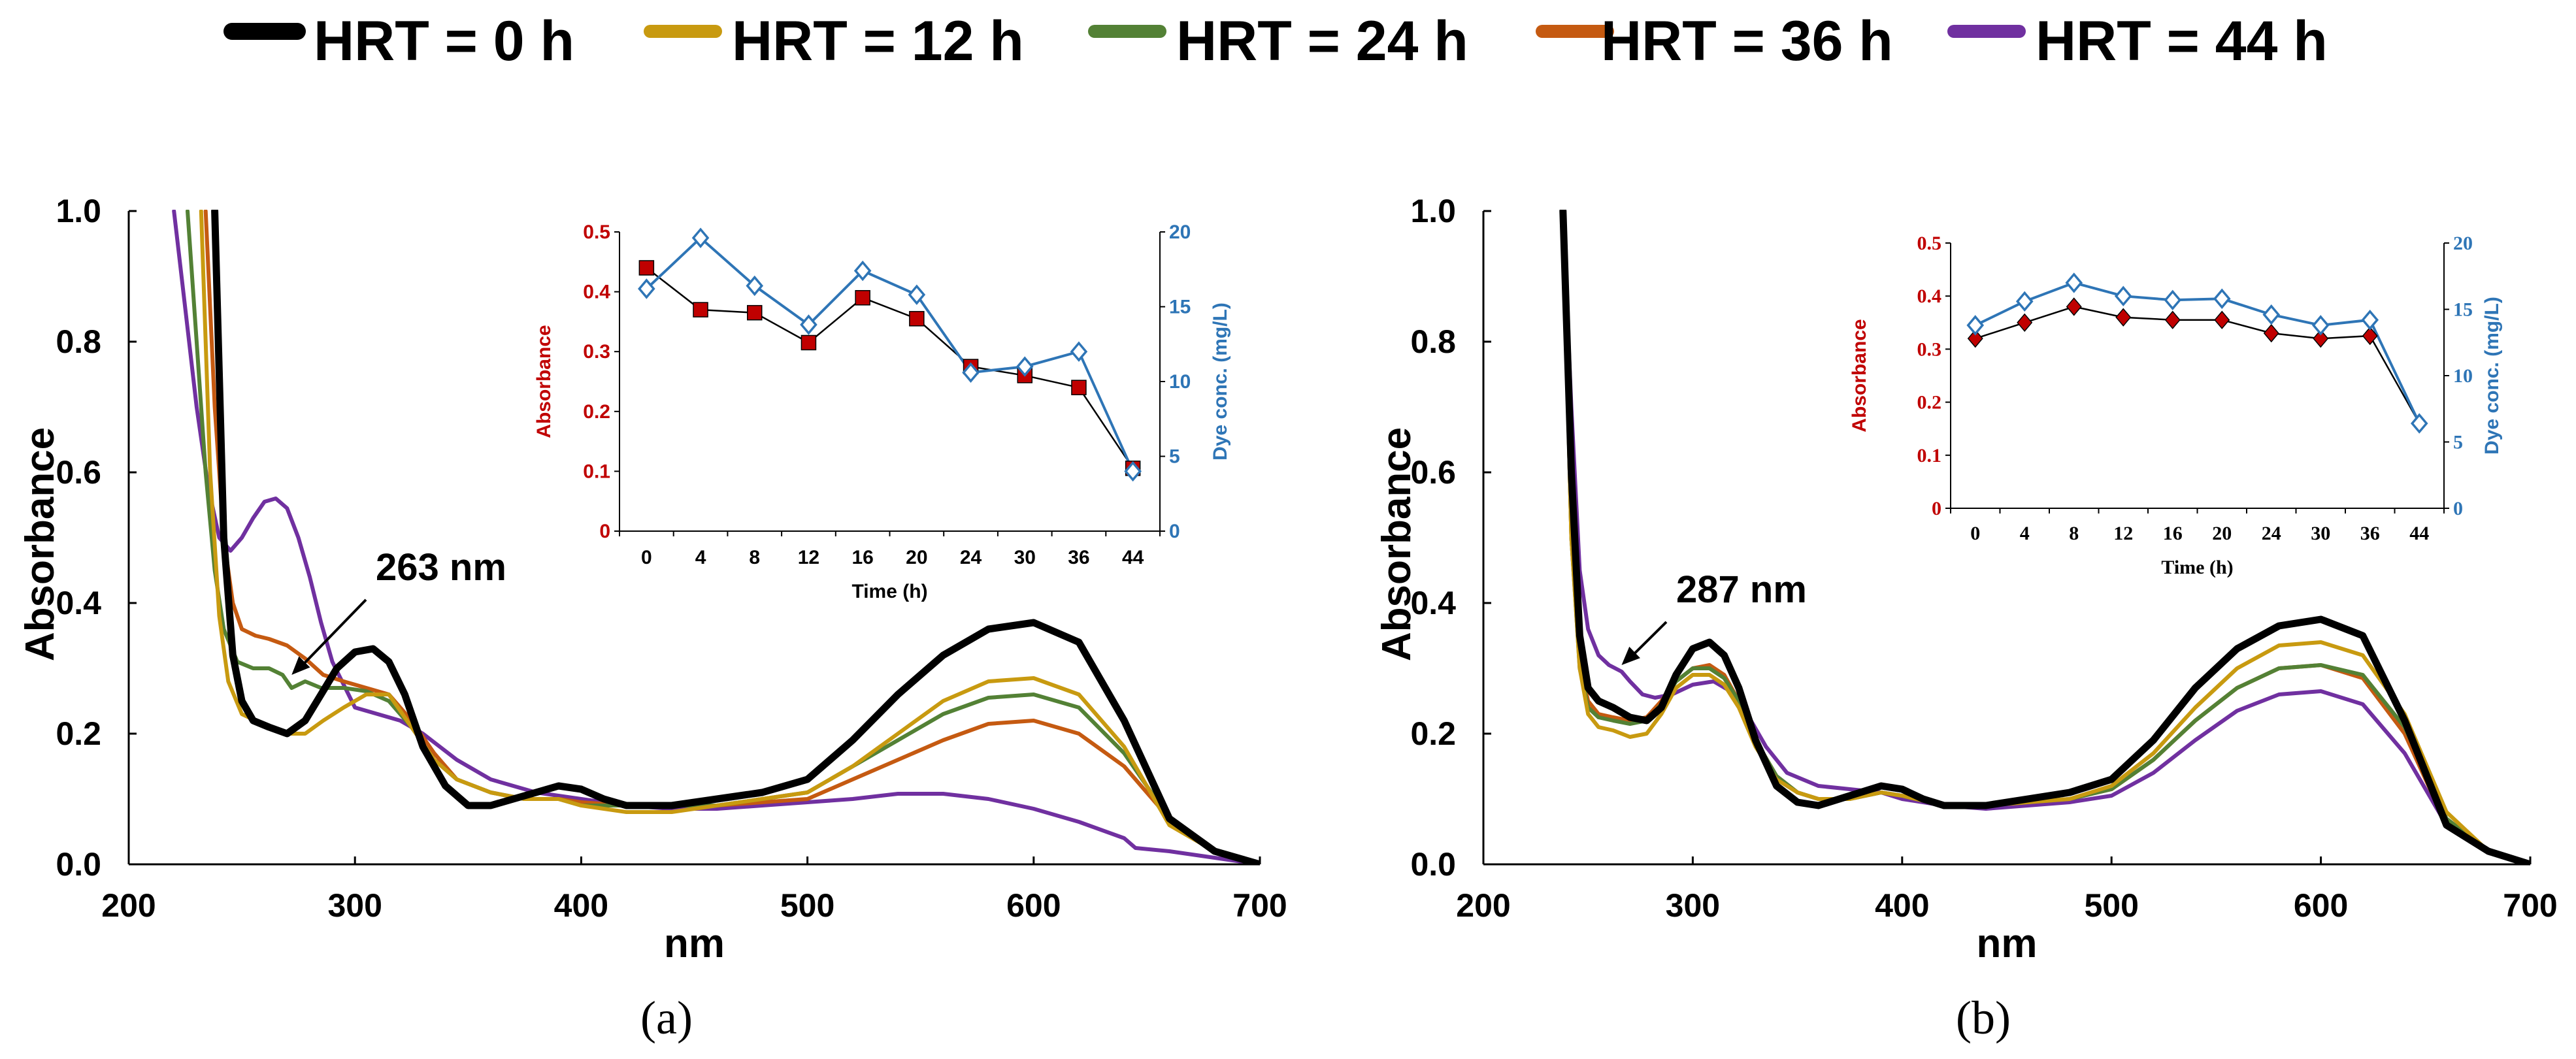 Image resolution: width=2576 pixels, height=1059 pixels. What do you see at coordinates (398, 41) in the screenshot?
I see `legend-entry-hrt-0-h: HRT = 0 h` at bounding box center [398, 41].